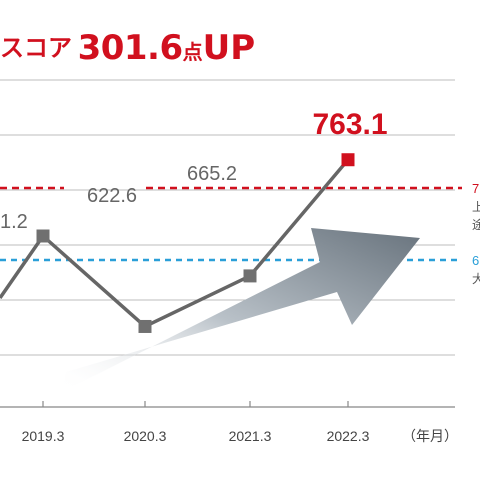 The width and height of the screenshot is (480, 480). What do you see at coordinates (476, 279) in the screenshot?
I see `reference-note: 大` at bounding box center [476, 279].